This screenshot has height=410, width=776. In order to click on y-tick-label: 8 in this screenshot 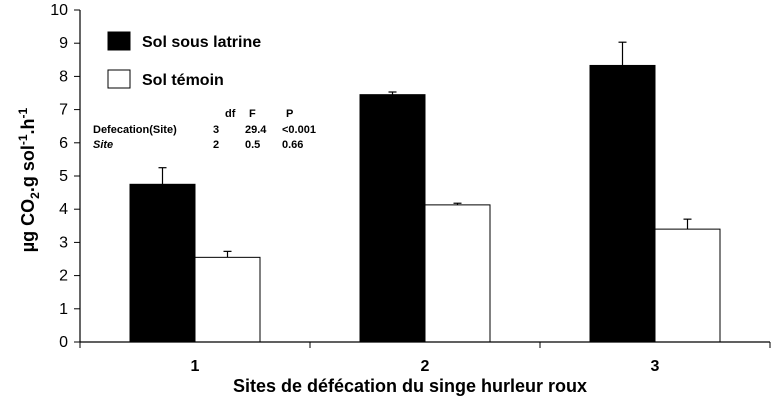, I will do `click(63, 76)`.